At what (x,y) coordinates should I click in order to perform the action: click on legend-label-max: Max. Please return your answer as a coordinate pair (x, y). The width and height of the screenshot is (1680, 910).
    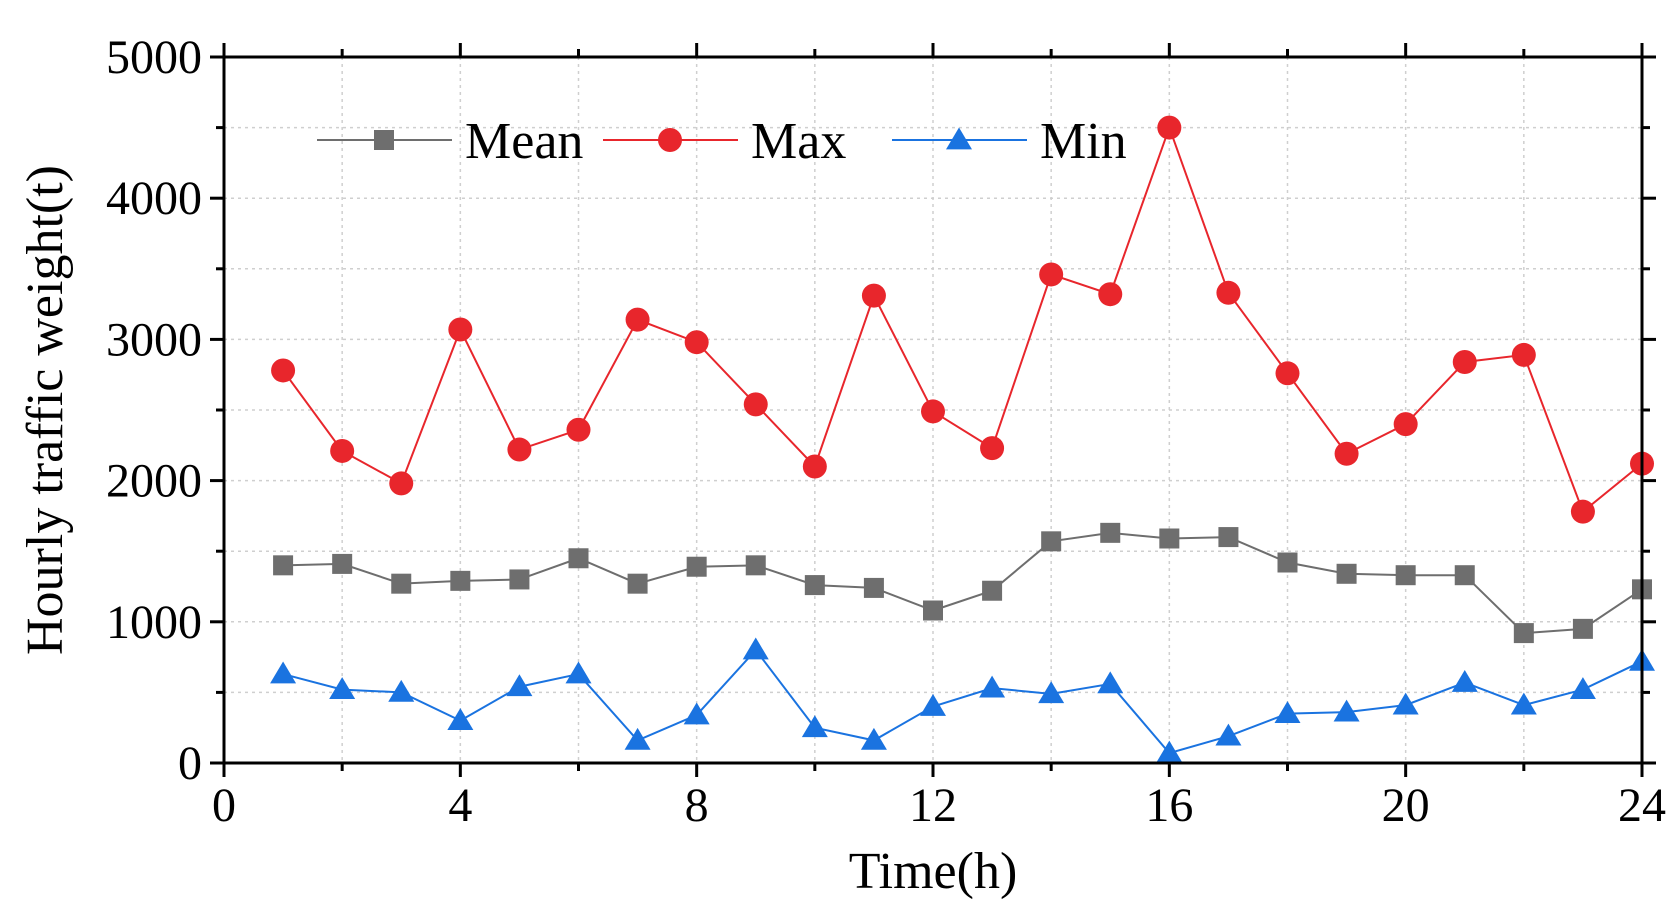
    Looking at the image, I should click on (798, 141).